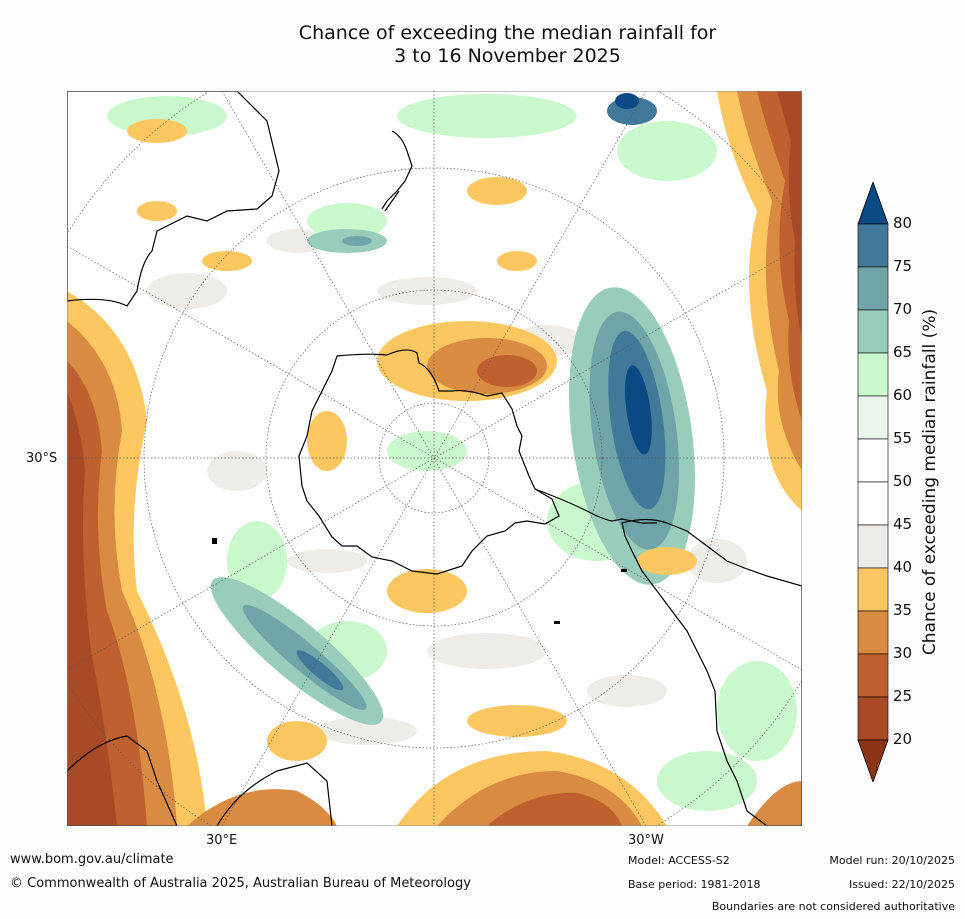 The image size is (965, 919). I want to click on colorbar-tick-label: 75, so click(903, 266).